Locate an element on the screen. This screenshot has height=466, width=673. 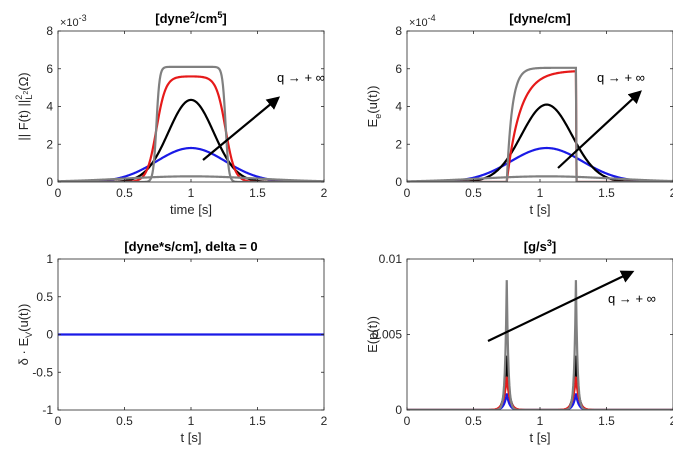
y-tick-label: 0.005 is located at coordinates (387, 335).